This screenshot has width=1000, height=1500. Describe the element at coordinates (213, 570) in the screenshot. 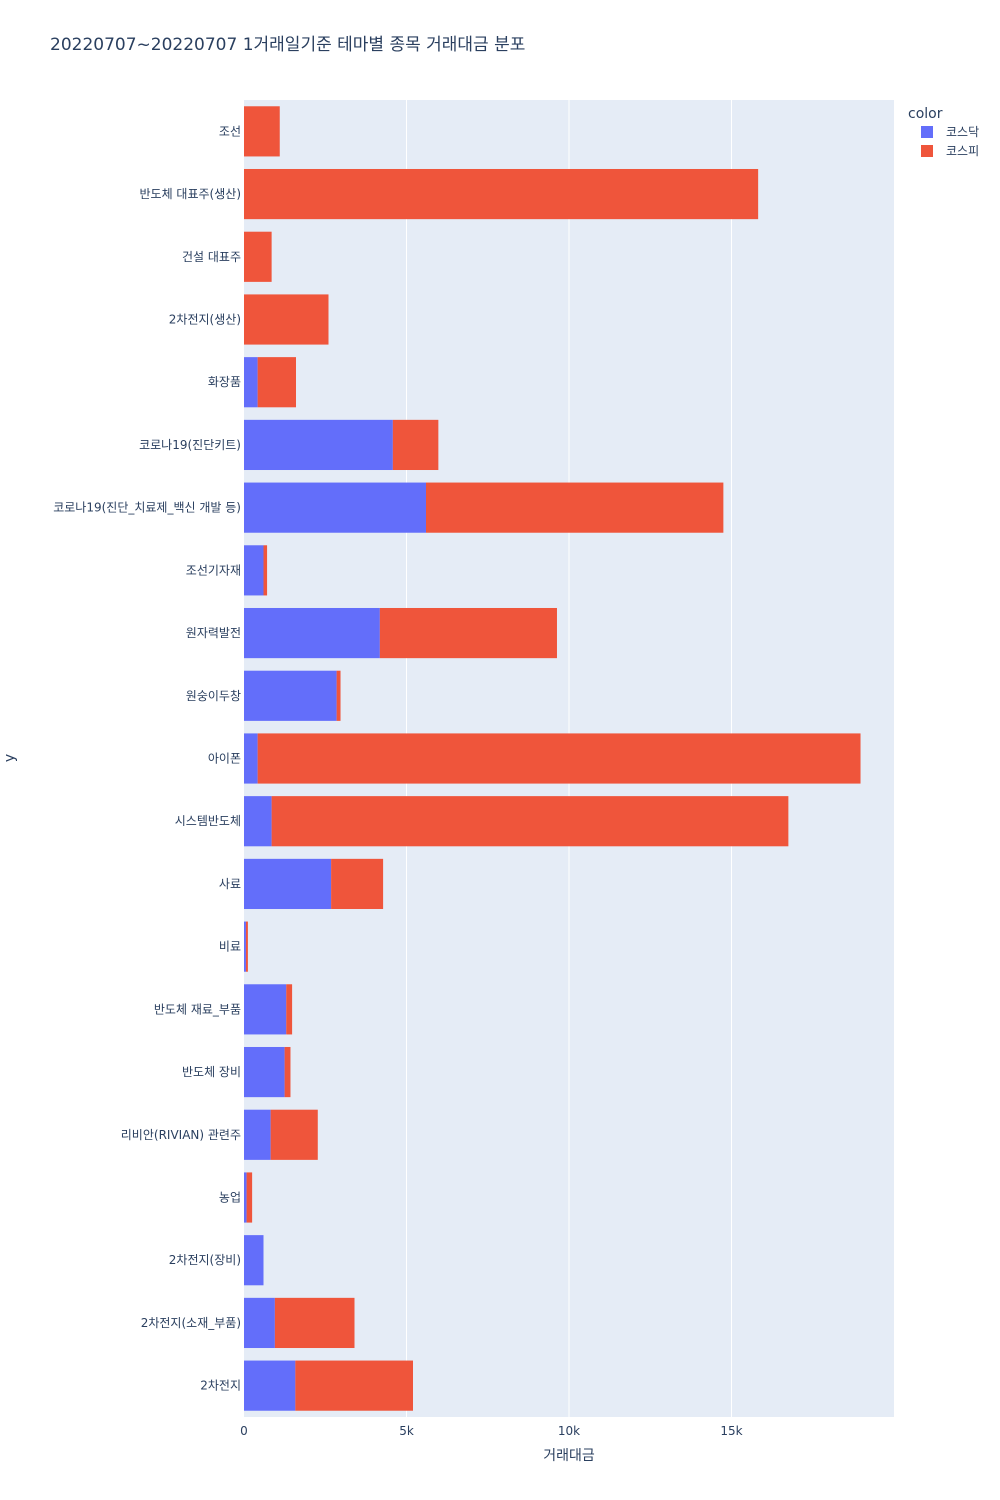

I see `y-tick-label: 조선기자재` at that location.